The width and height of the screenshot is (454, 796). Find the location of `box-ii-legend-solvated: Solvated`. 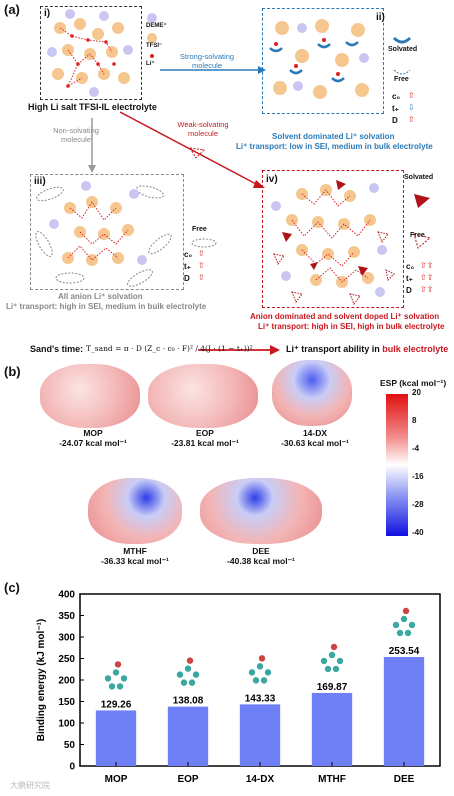

box-ii-legend-solvated: Solvated is located at coordinates (403, 49).